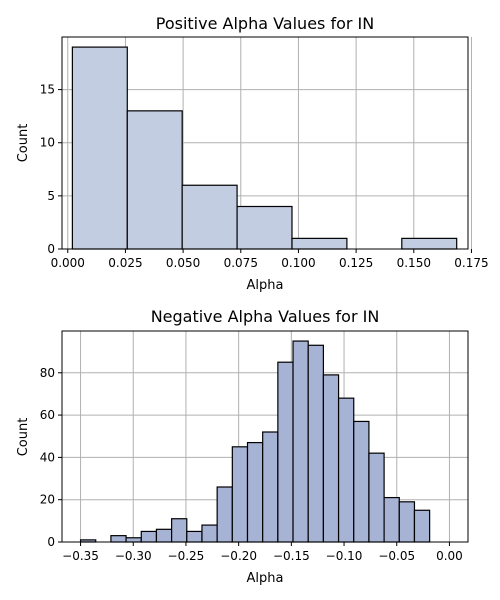 Image resolution: width=500 pixels, height=600 pixels. What do you see at coordinates (47, 143) in the screenshot?
I see `y-tick-label: 10` at bounding box center [47, 143].